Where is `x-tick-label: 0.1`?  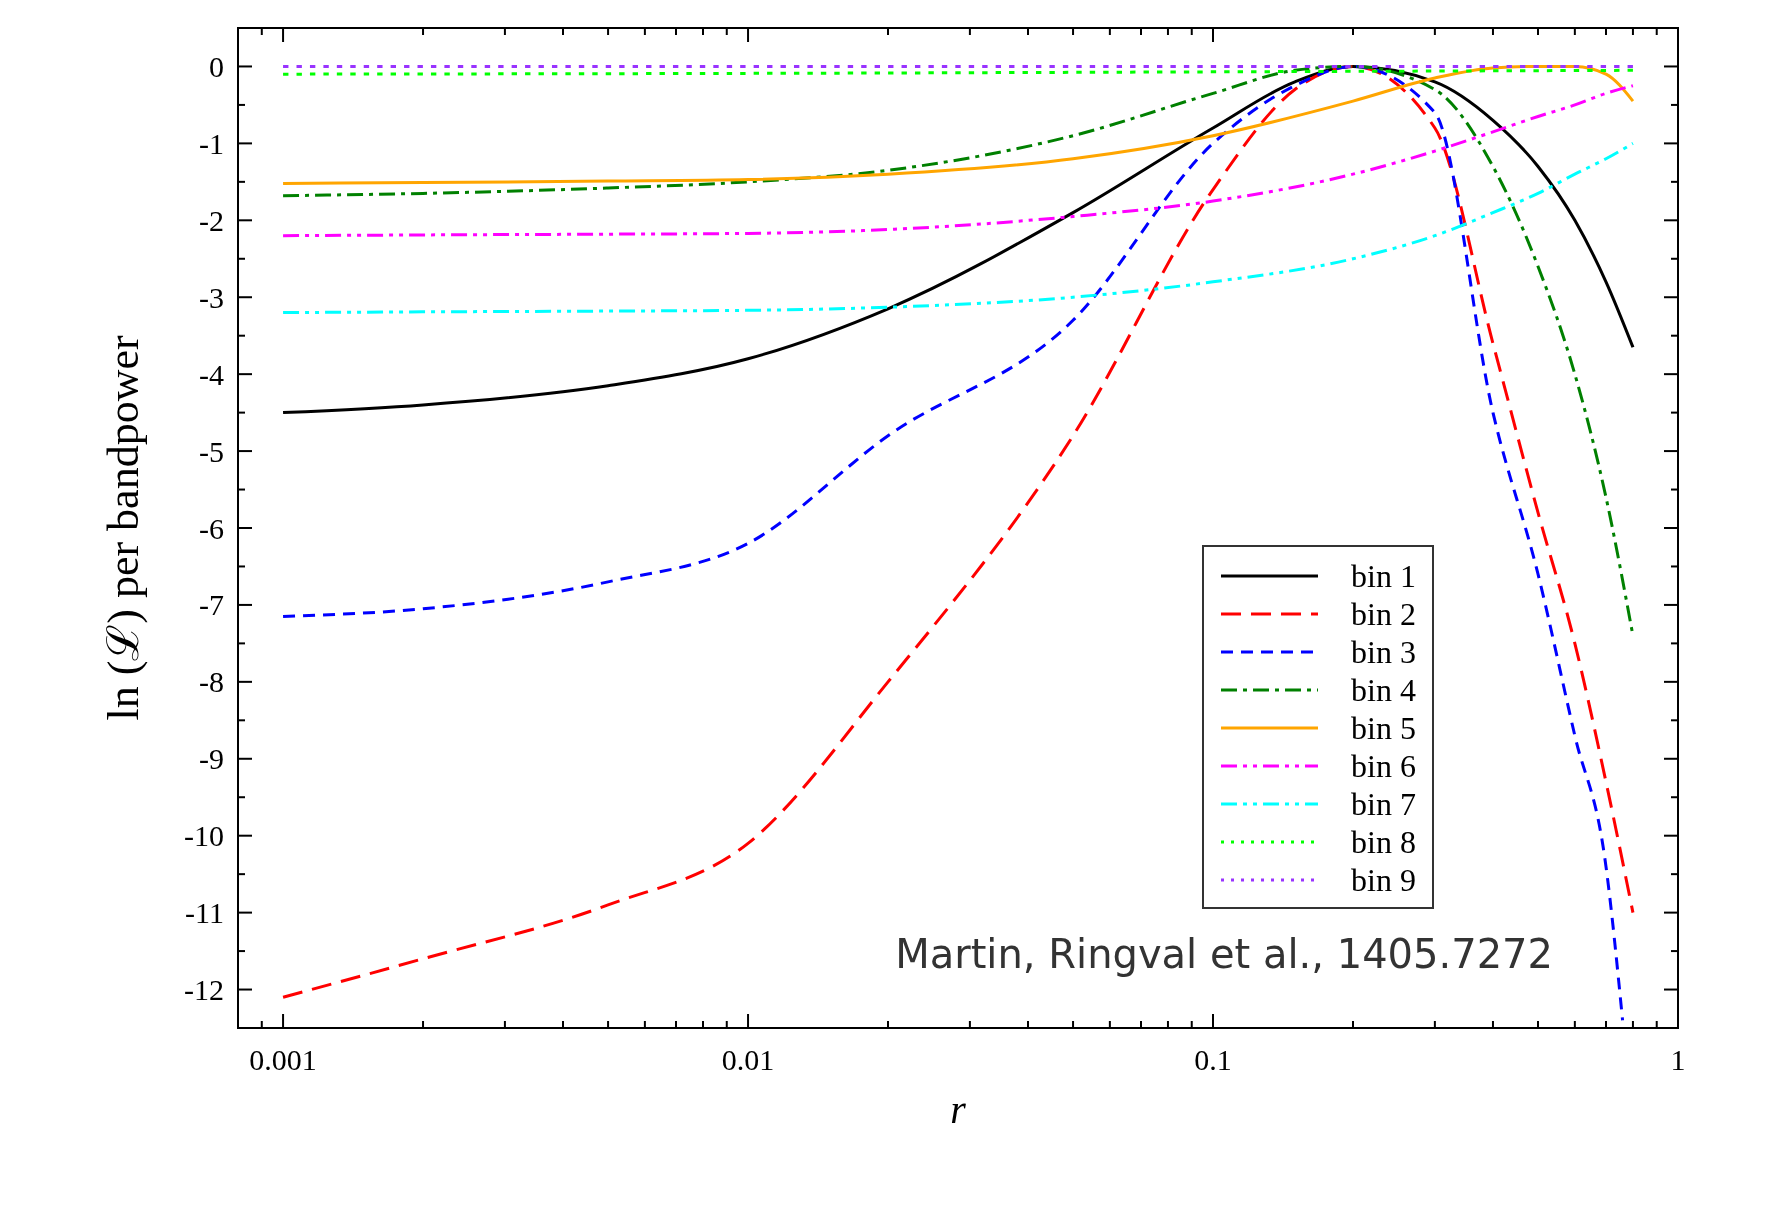 x-tick-label: 0.1 is located at coordinates (1213, 1059).